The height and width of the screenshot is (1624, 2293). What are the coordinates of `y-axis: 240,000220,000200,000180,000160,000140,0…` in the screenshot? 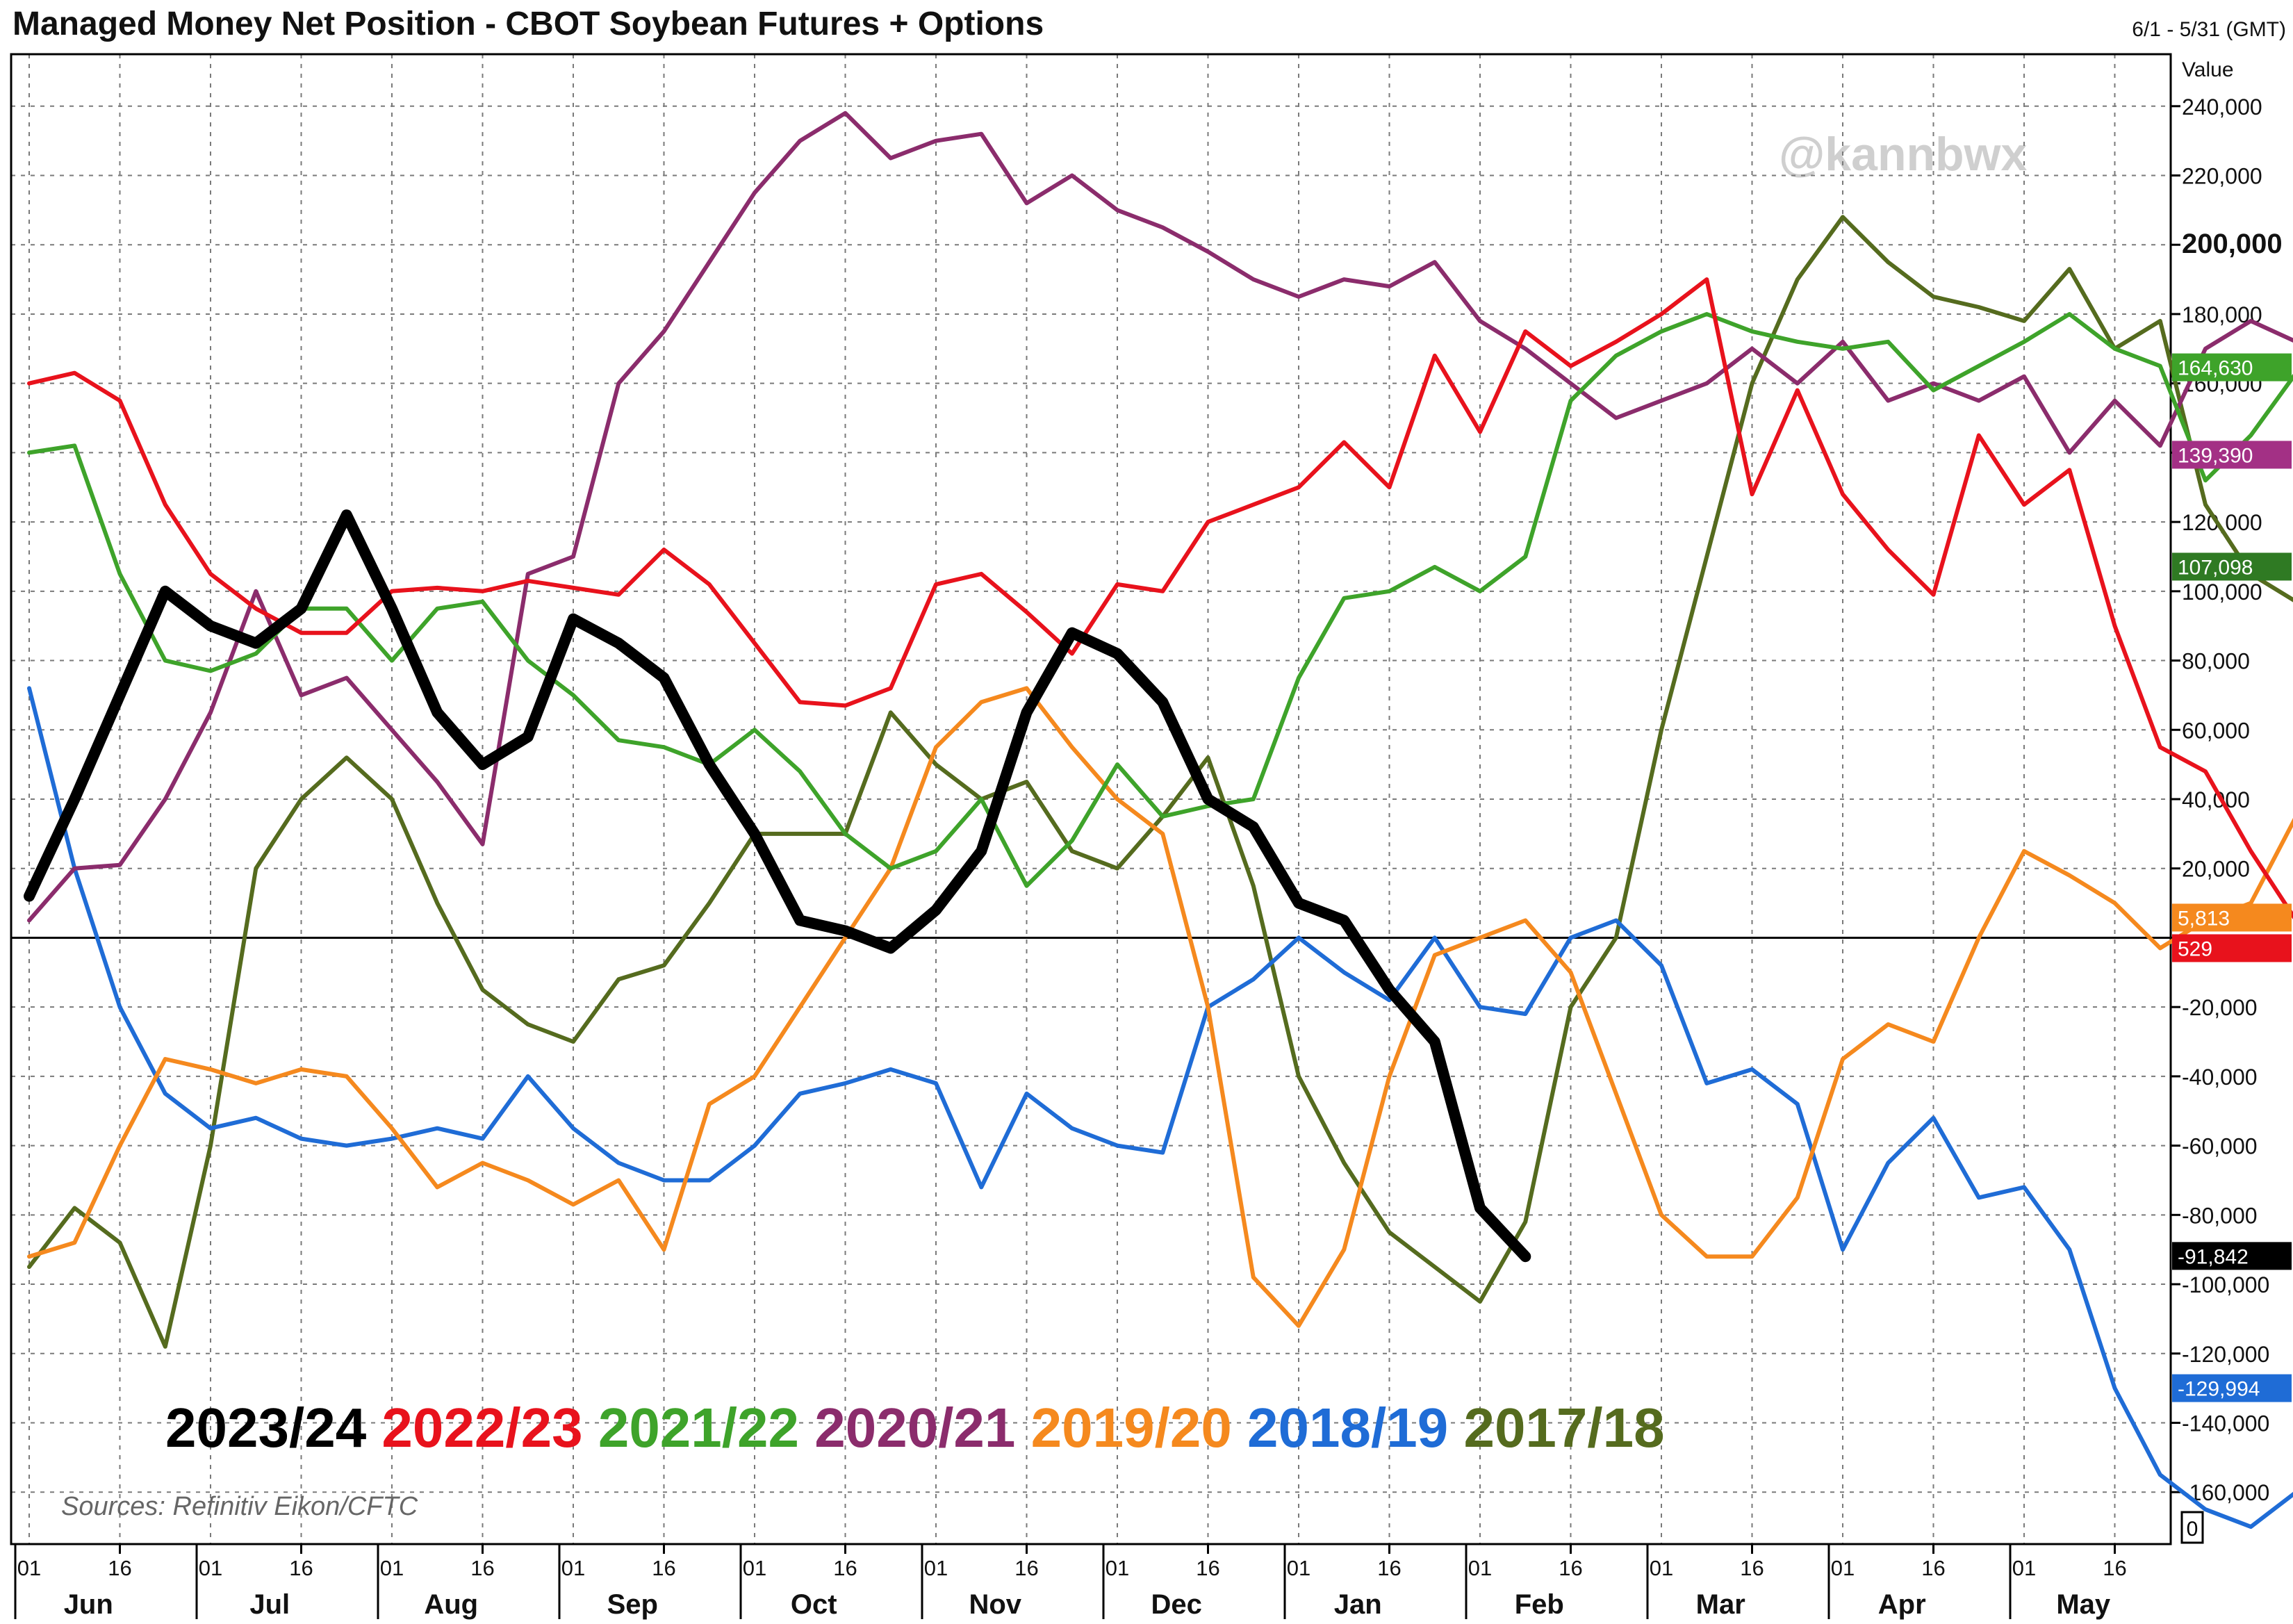 It's located at (2227, 800).